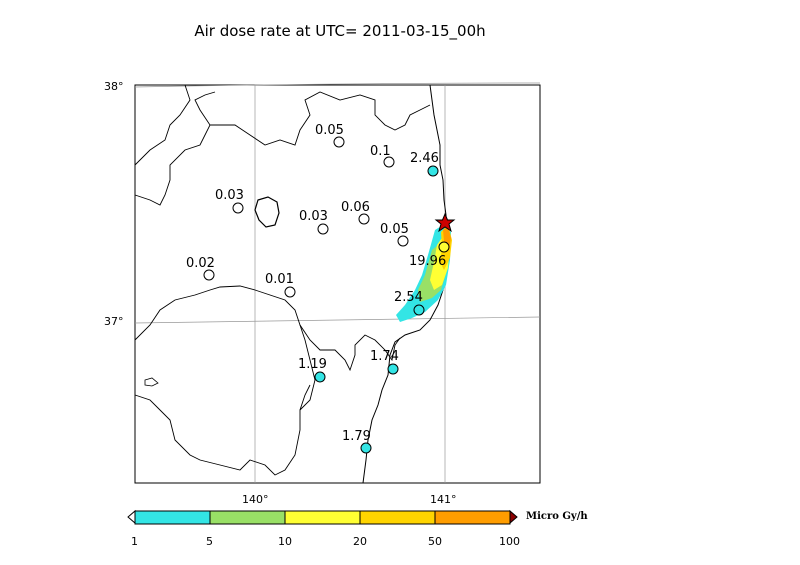 Image resolution: width=800 pixels, height=565 pixels. I want to click on lat-label-38: 38°, so click(114, 86).